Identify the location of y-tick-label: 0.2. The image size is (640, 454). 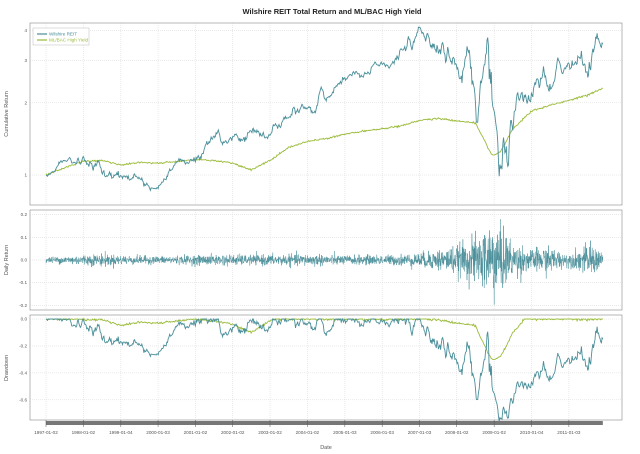
(24, 214).